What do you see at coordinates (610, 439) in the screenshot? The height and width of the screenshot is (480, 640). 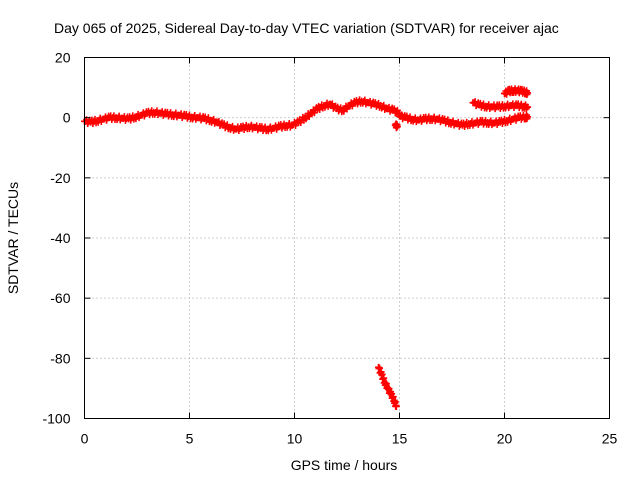 I see `x-tick-label: 25` at bounding box center [610, 439].